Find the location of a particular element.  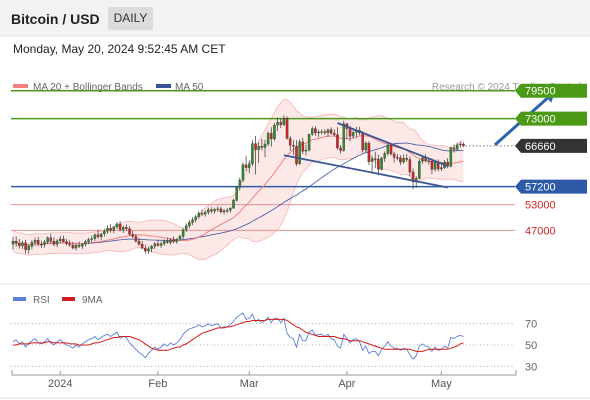

time-tick-may: May is located at coordinates (441, 384).